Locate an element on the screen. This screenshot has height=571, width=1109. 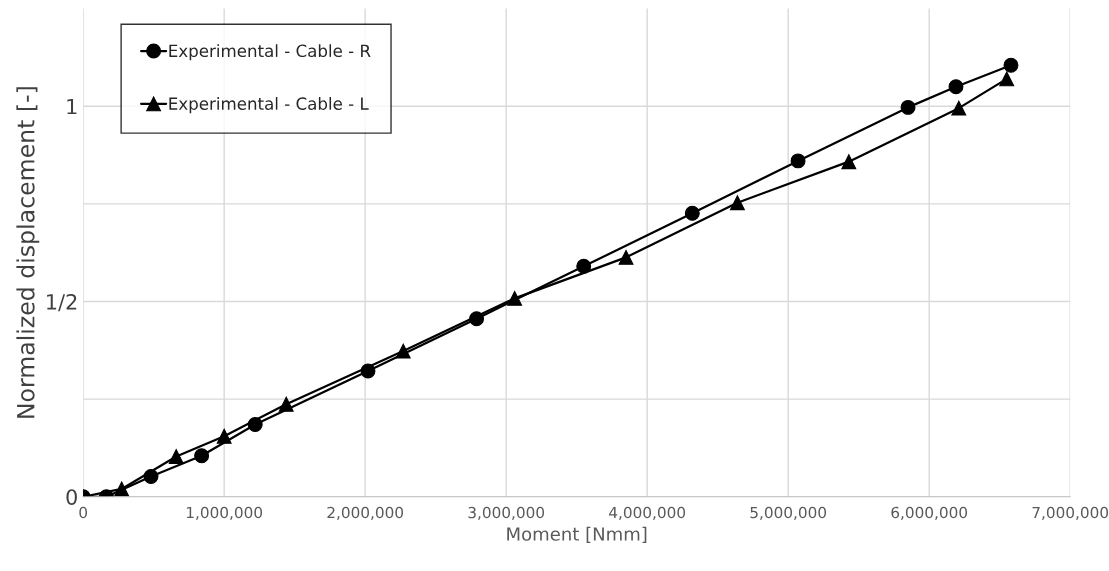
x-tick-label: 3,000,000 is located at coordinates (506, 513).